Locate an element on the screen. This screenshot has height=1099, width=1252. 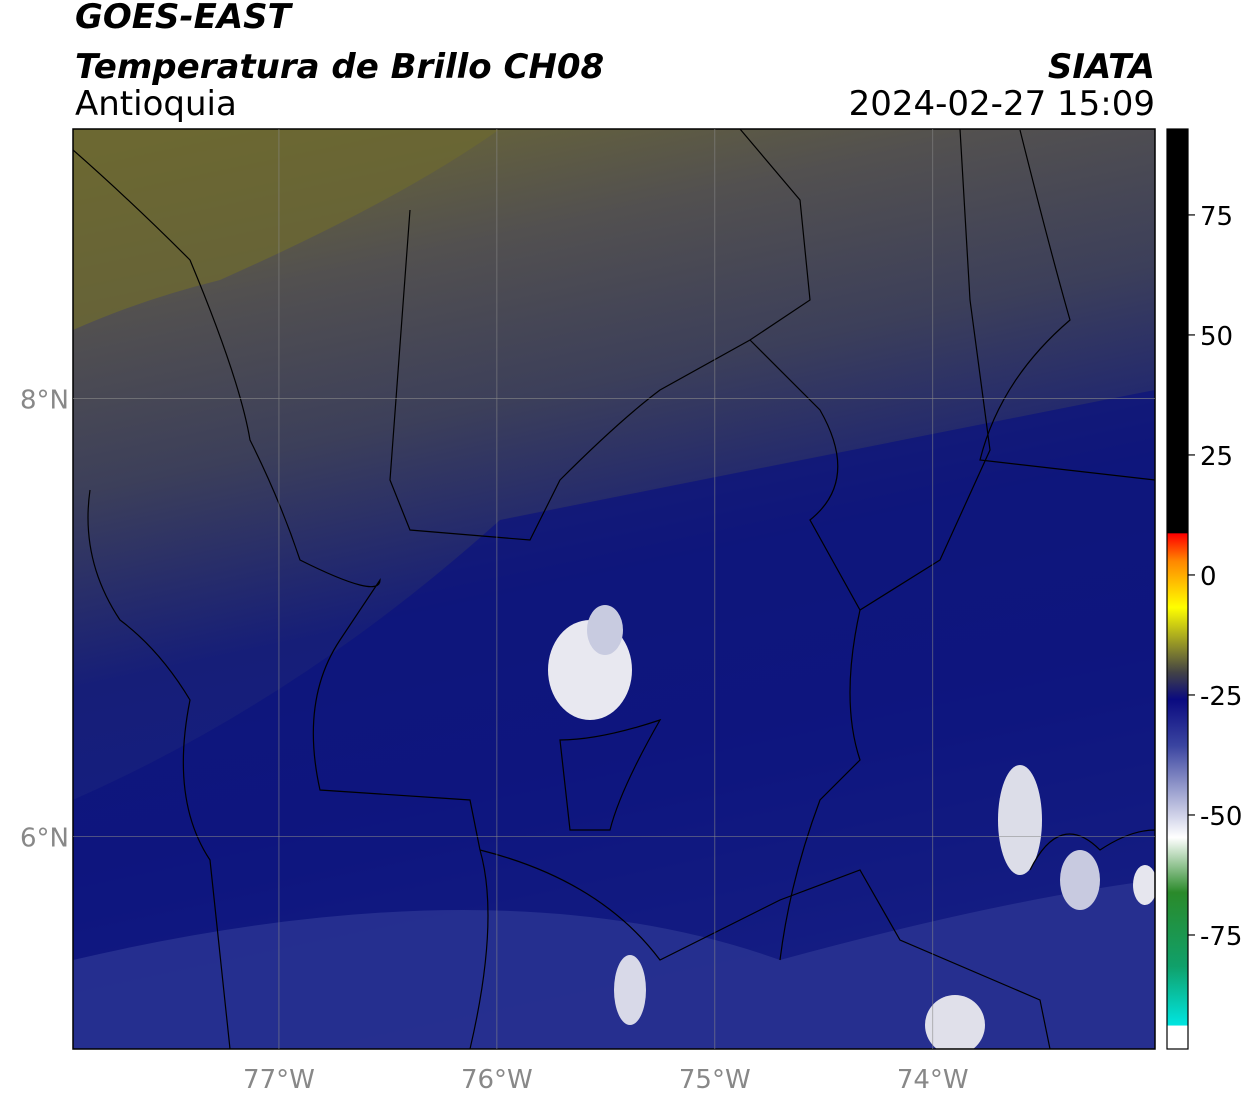
x-tick-label: 75°W is located at coordinates (715, 1080).